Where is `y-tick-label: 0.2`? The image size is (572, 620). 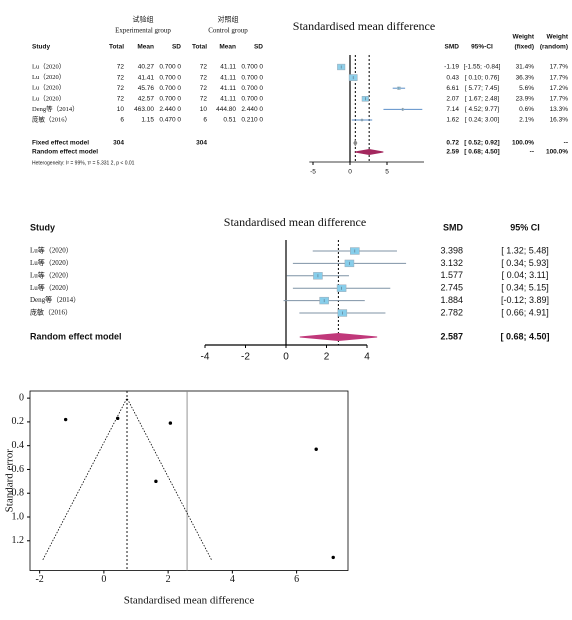
y-tick-label: 0.2 is located at coordinates (18, 421).